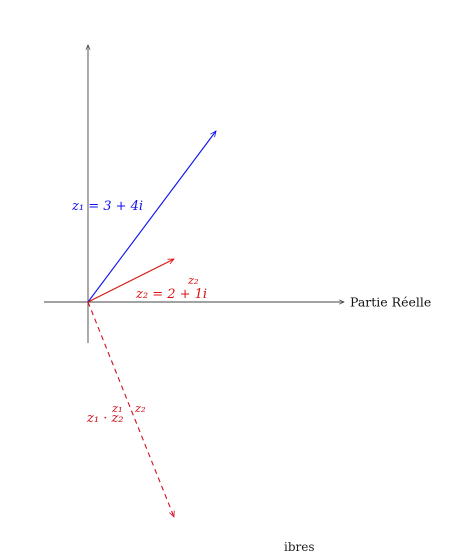 The width and height of the screenshot is (450, 555). I want to click on label-z2-stray-b: z₂, so click(140, 408).